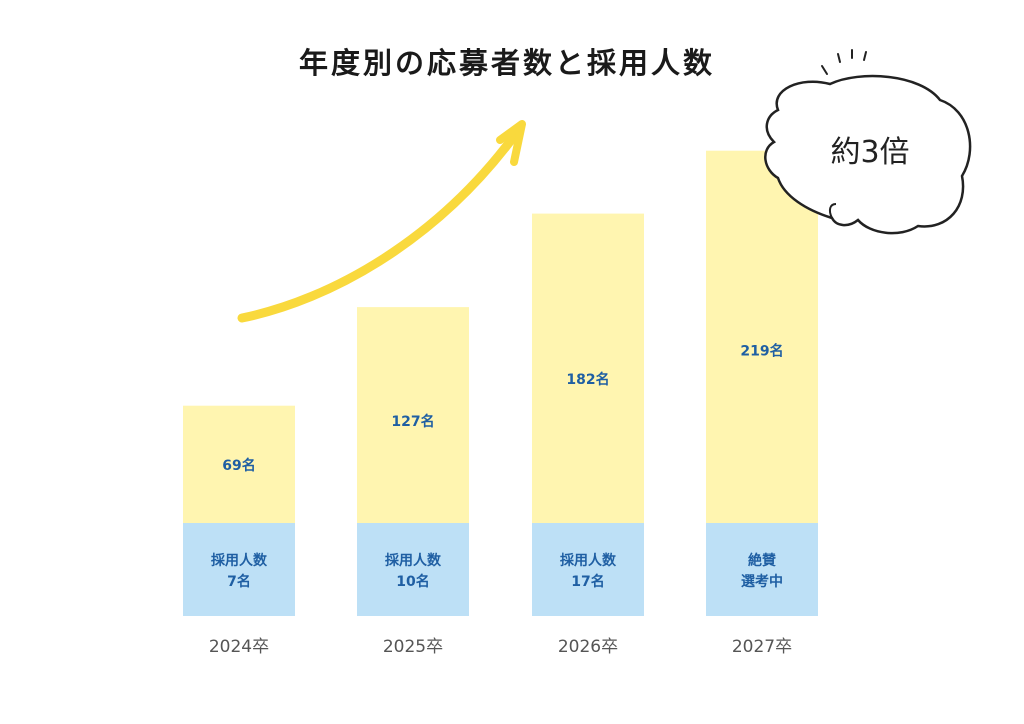  Describe the element at coordinates (832, 211) in the screenshot. I see `speech-cloud-tail-icon` at that location.